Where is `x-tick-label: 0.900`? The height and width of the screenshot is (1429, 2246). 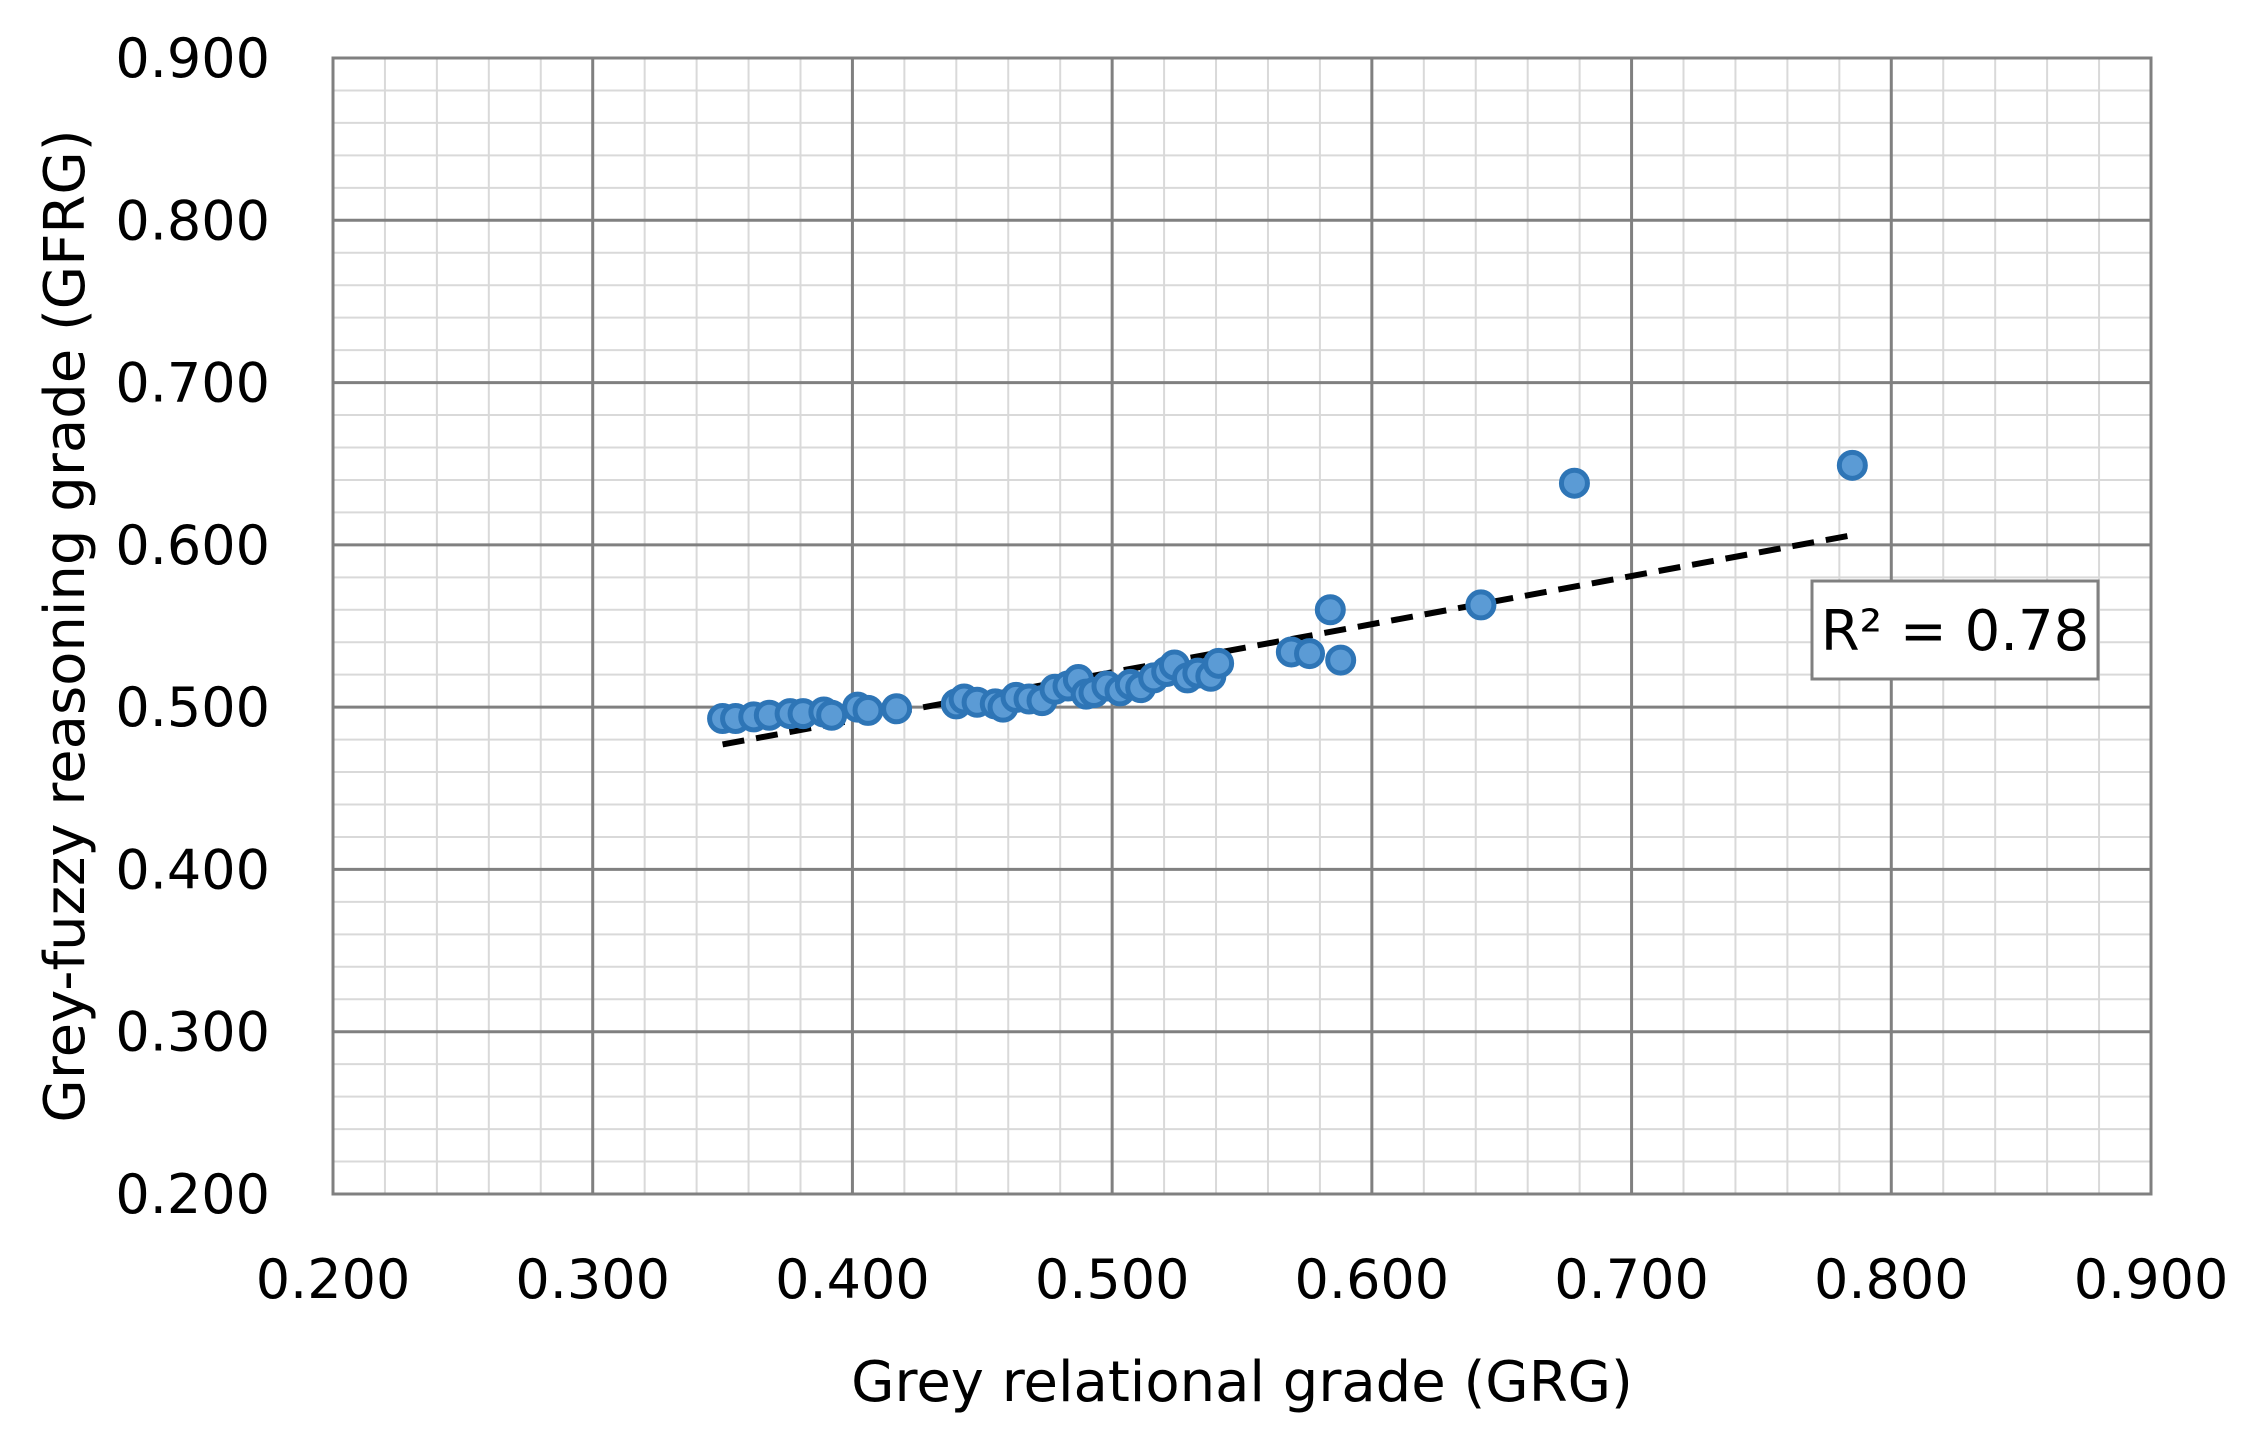 x-tick-label: 0.900 is located at coordinates (2151, 1279).